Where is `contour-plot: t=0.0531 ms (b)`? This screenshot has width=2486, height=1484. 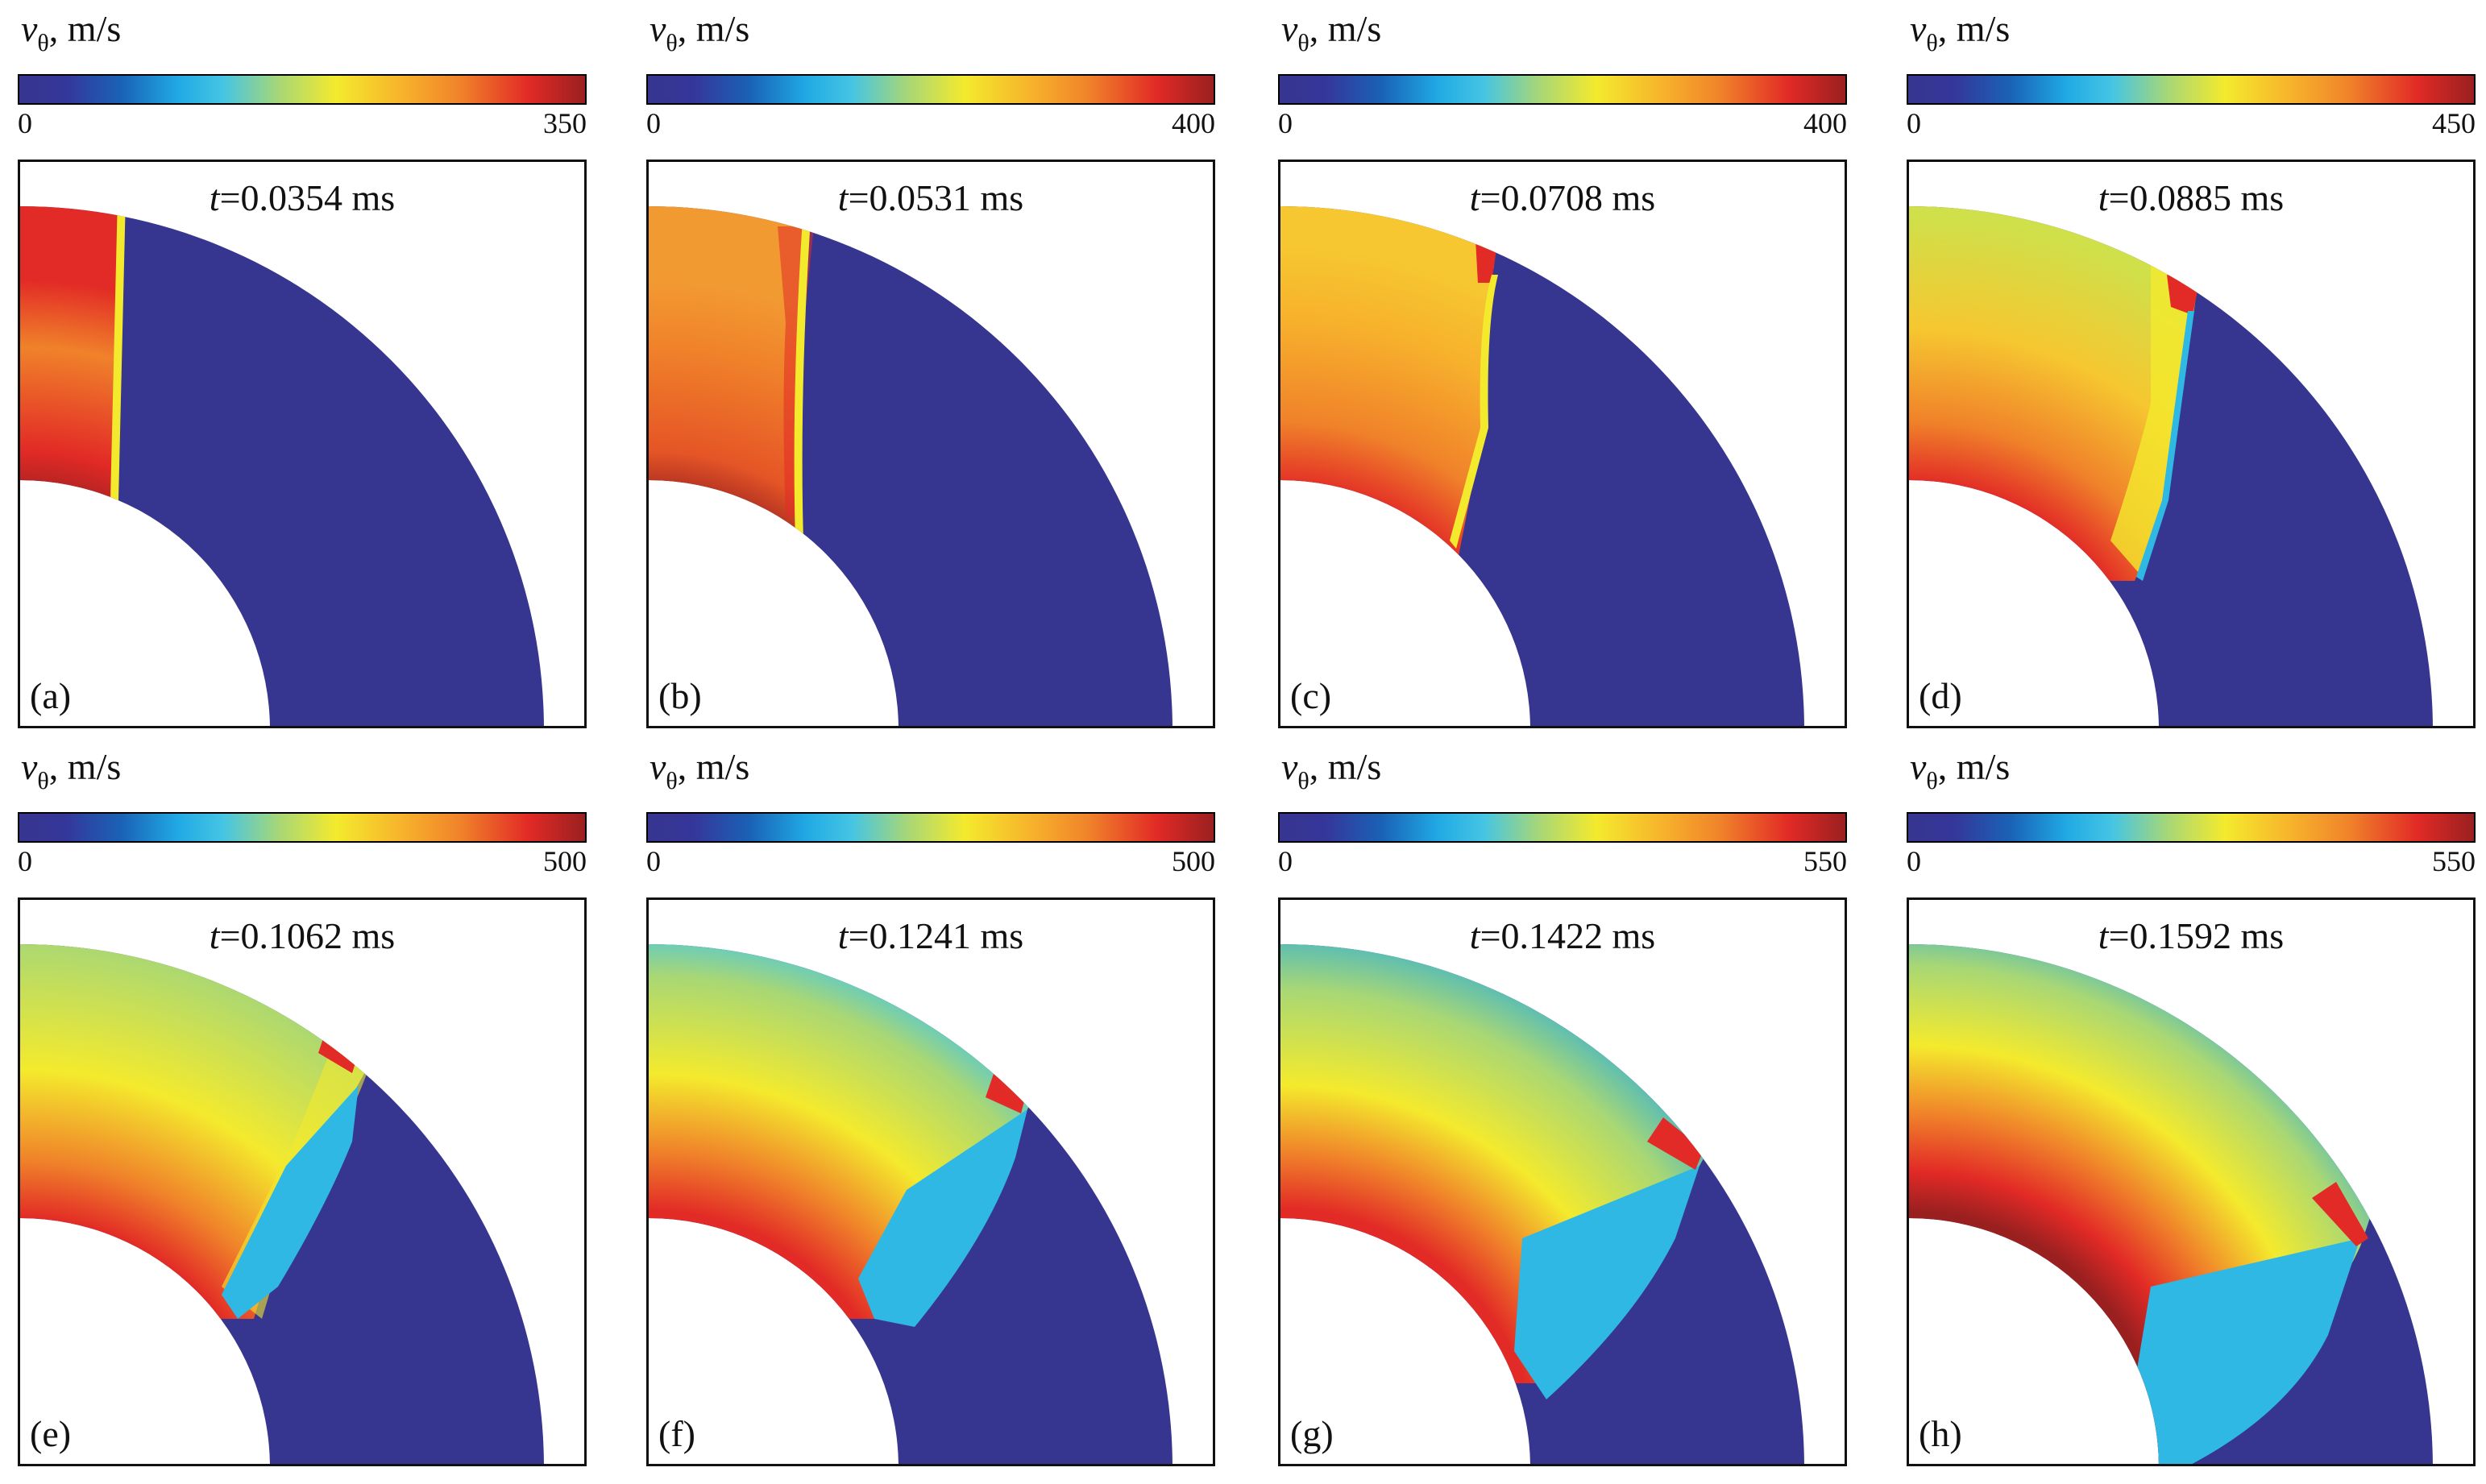
contour-plot: t=0.0531 ms (b) is located at coordinates (930, 444).